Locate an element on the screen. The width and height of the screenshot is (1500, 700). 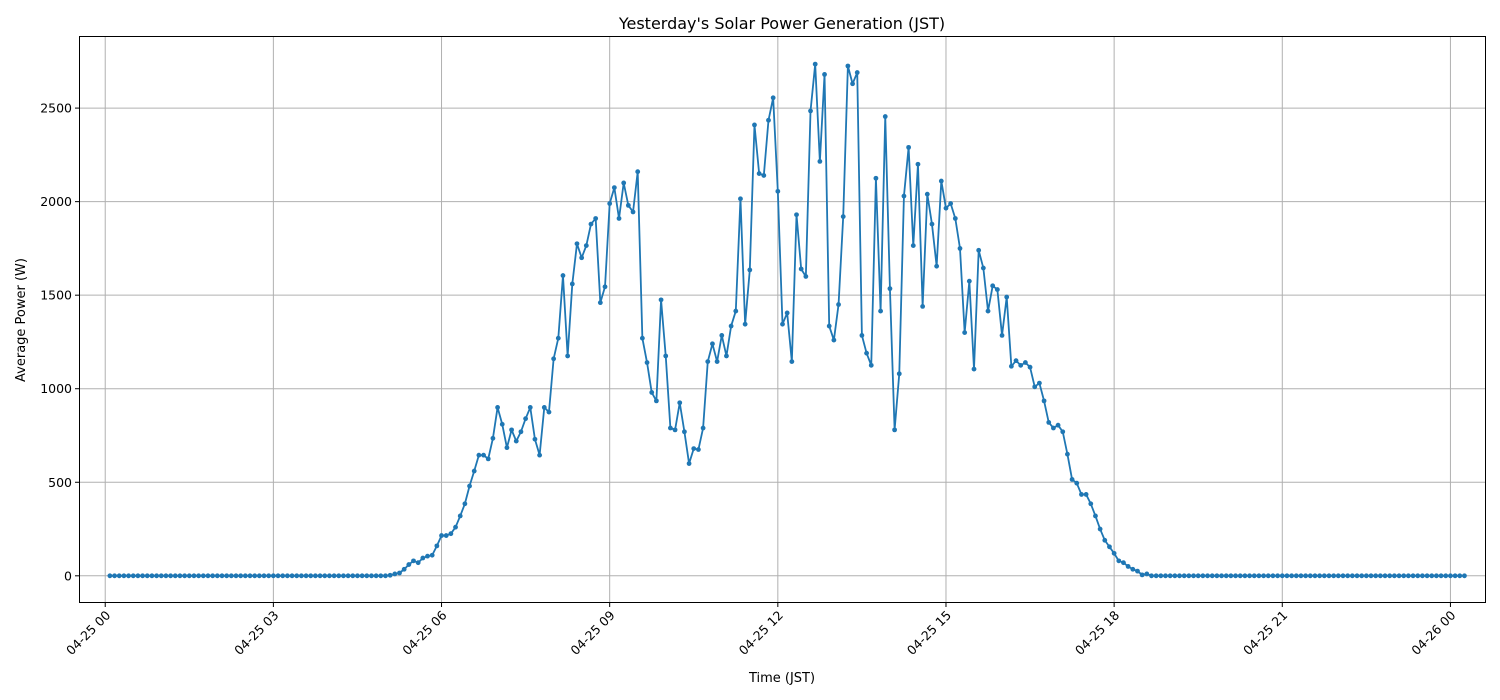
x-tick-label: 04-25 21 is located at coordinates (1265, 633).